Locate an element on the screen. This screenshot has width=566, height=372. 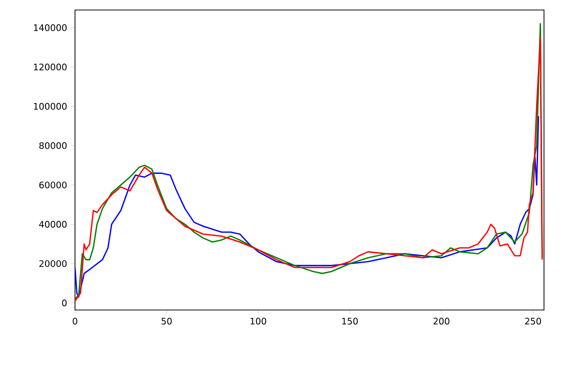
y-tick-label: 100000 is located at coordinates (50, 106).